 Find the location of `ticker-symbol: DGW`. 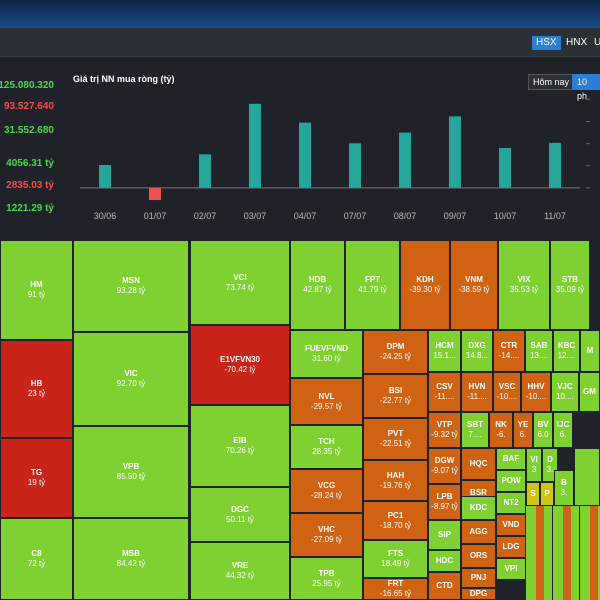

ticker-symbol: DGW is located at coordinates (444, 460).